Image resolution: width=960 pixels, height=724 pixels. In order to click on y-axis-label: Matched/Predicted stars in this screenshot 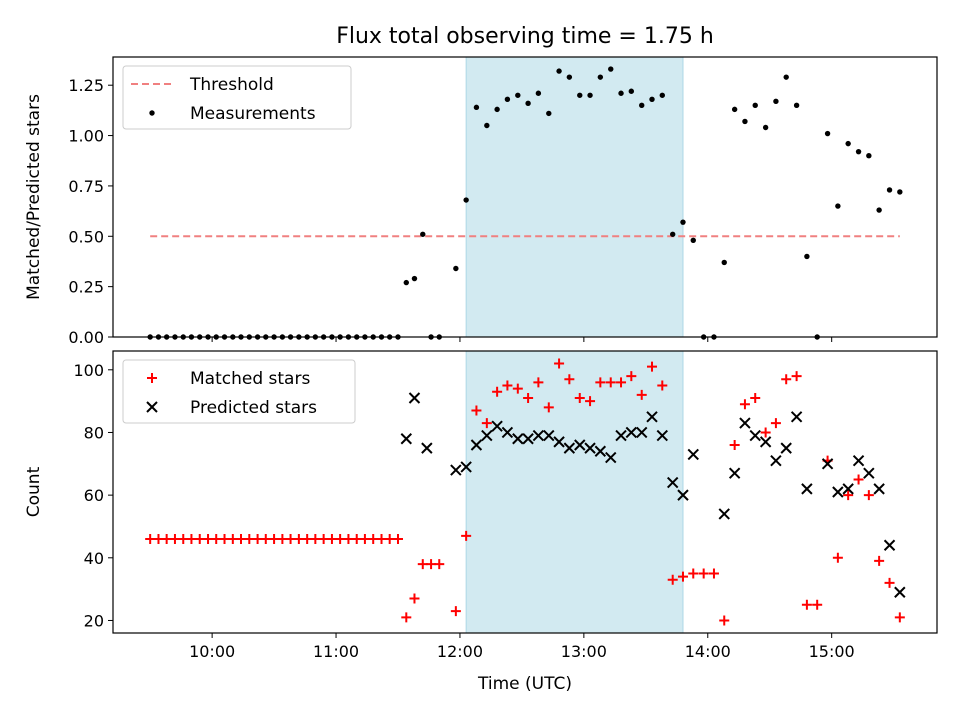, I will do `click(34, 197)`.